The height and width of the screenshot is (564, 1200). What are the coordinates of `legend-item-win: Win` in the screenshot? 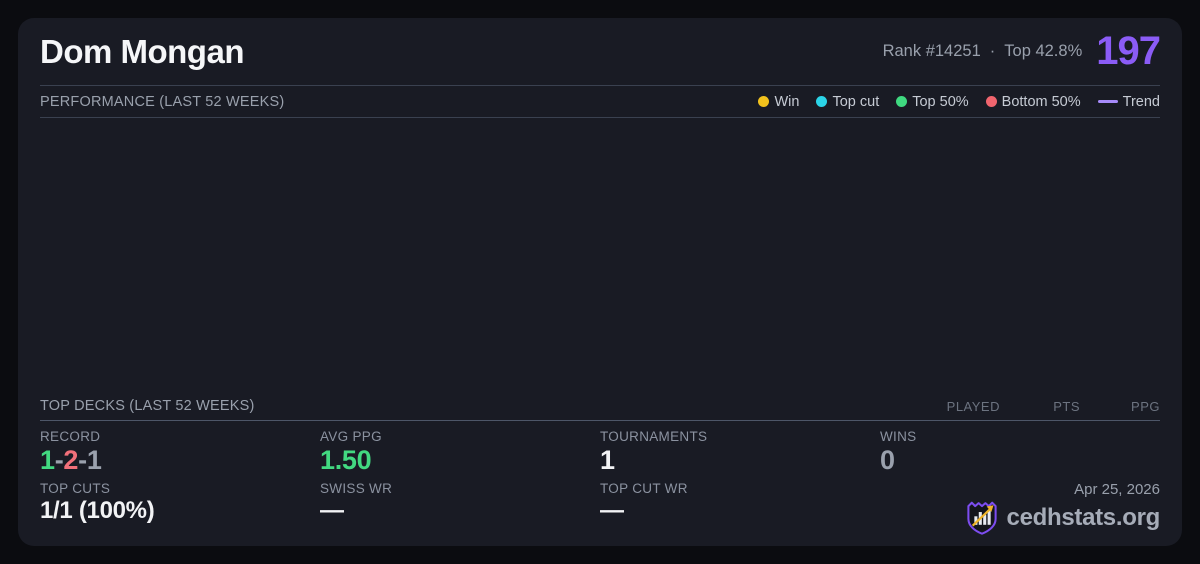 It's located at (778, 102).